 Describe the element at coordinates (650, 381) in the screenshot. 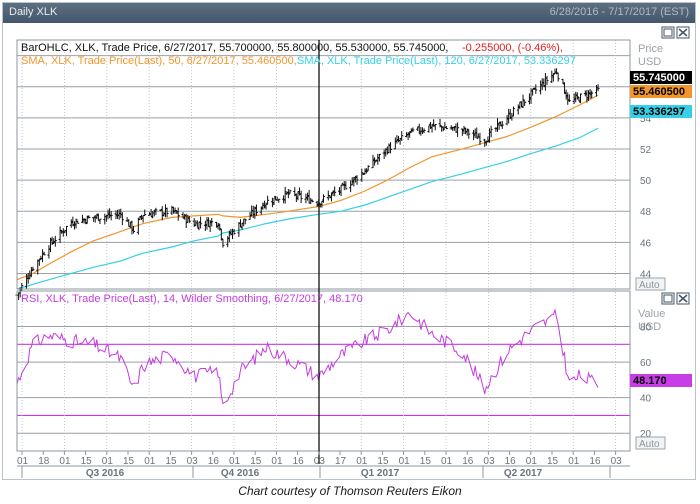

I see `svg-text: 48.170` at that location.